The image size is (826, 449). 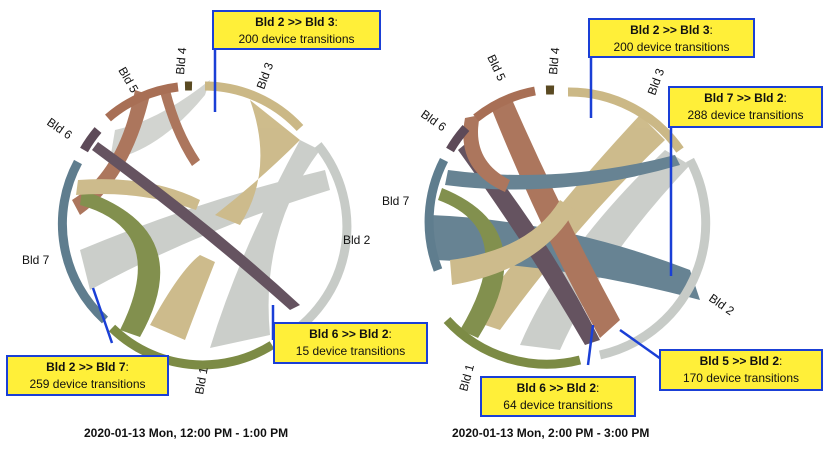 What do you see at coordinates (357, 240) in the screenshot?
I see `label-bld2: Bld 2` at bounding box center [357, 240].